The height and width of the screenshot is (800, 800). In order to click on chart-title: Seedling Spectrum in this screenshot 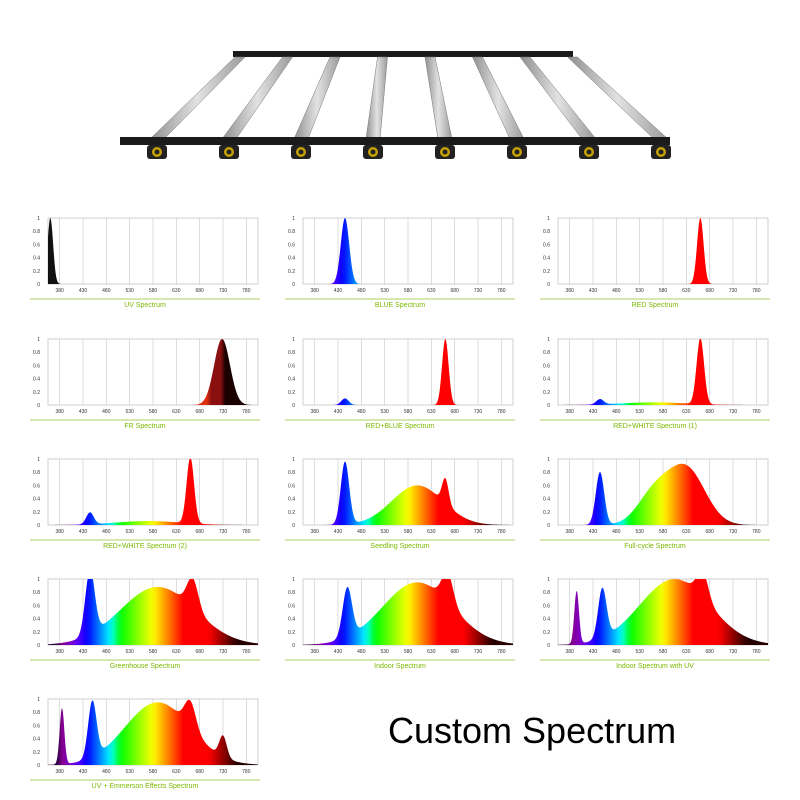, I will do `click(400, 546)`.